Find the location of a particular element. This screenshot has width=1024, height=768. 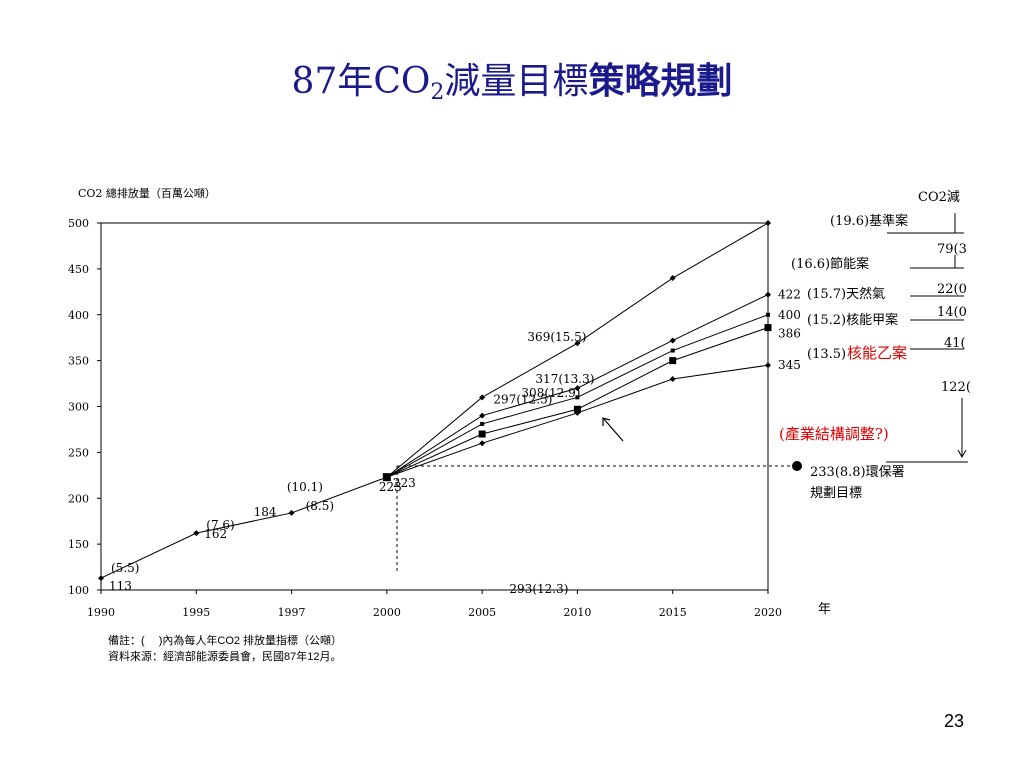

title-part: 減量目標 is located at coordinates (516, 81).